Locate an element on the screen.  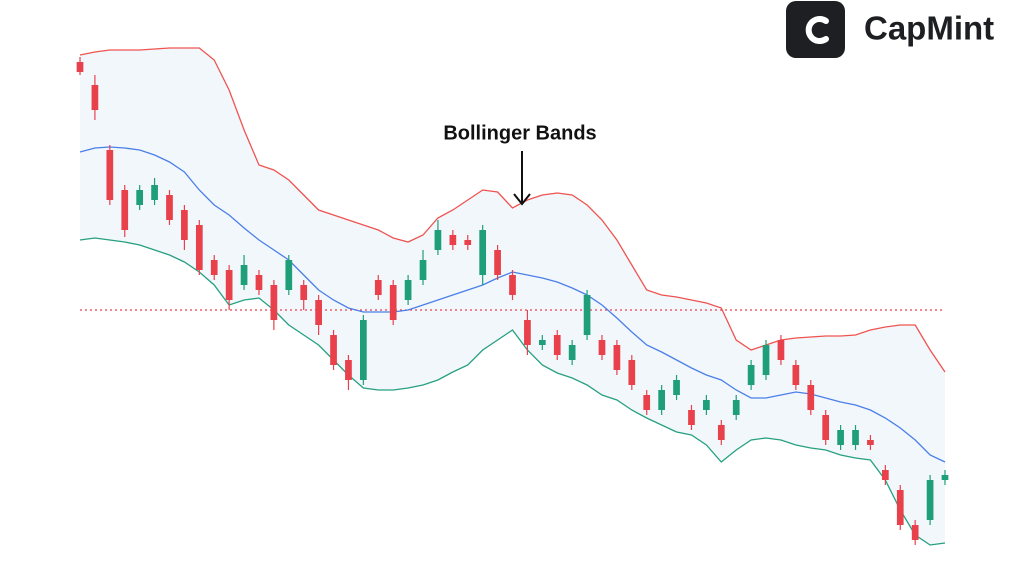
logo-glyph is located at coordinates (817, 30).